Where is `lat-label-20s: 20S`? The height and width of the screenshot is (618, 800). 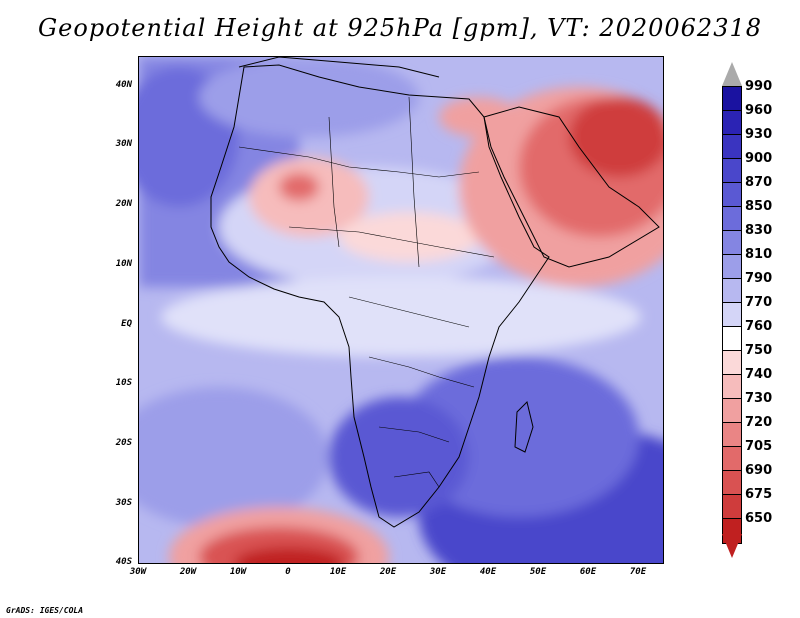 lat-label-20s: 20S is located at coordinates (123, 443).